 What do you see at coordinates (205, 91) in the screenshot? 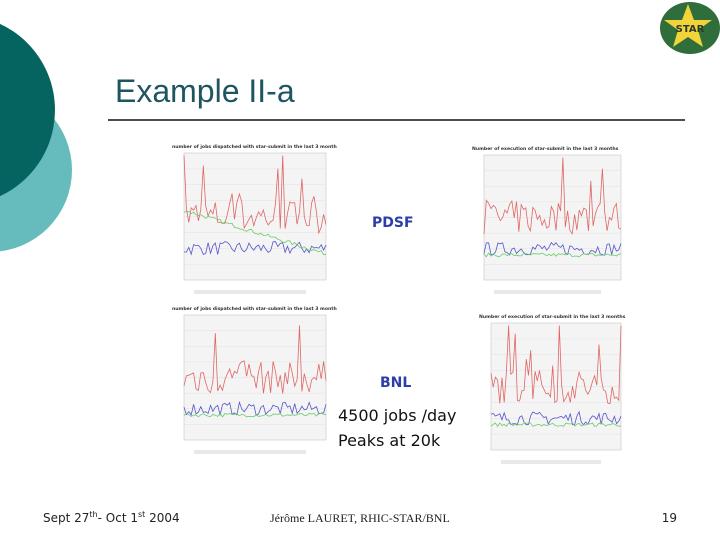
I see `slide-title: Example II-a` at bounding box center [205, 91].